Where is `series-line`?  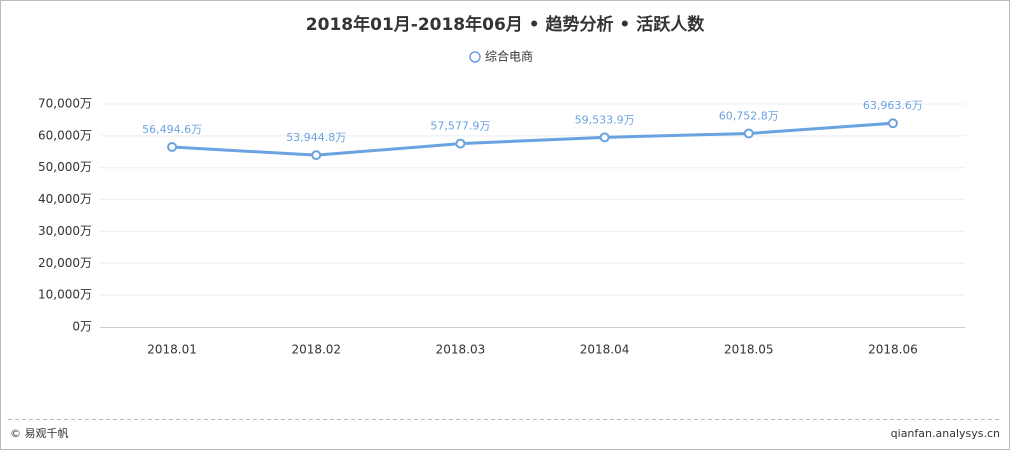
series-line is located at coordinates (532, 139).